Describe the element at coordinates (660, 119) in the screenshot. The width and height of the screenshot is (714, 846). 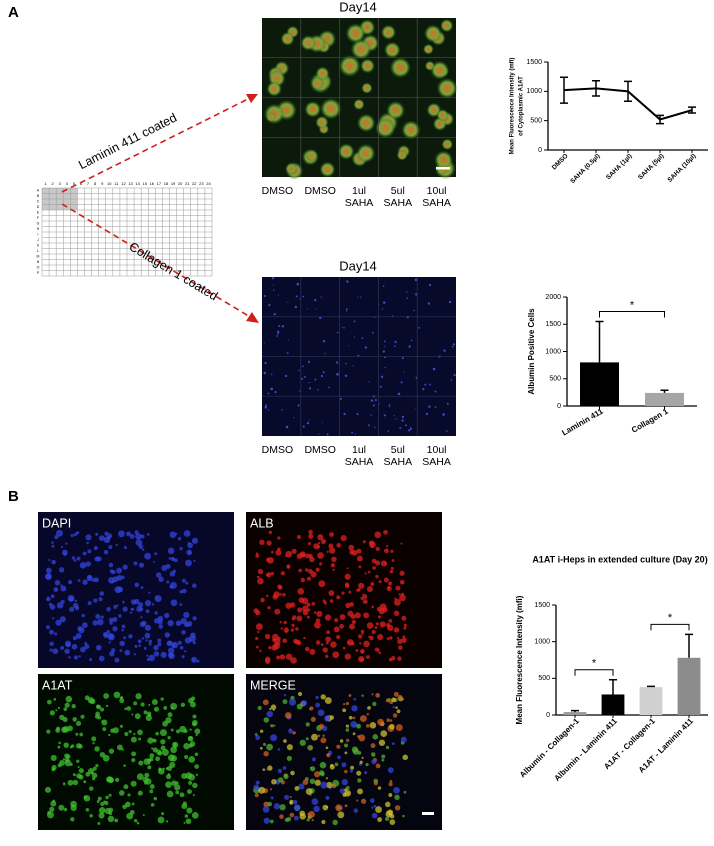
I see `error-bar` at that location.